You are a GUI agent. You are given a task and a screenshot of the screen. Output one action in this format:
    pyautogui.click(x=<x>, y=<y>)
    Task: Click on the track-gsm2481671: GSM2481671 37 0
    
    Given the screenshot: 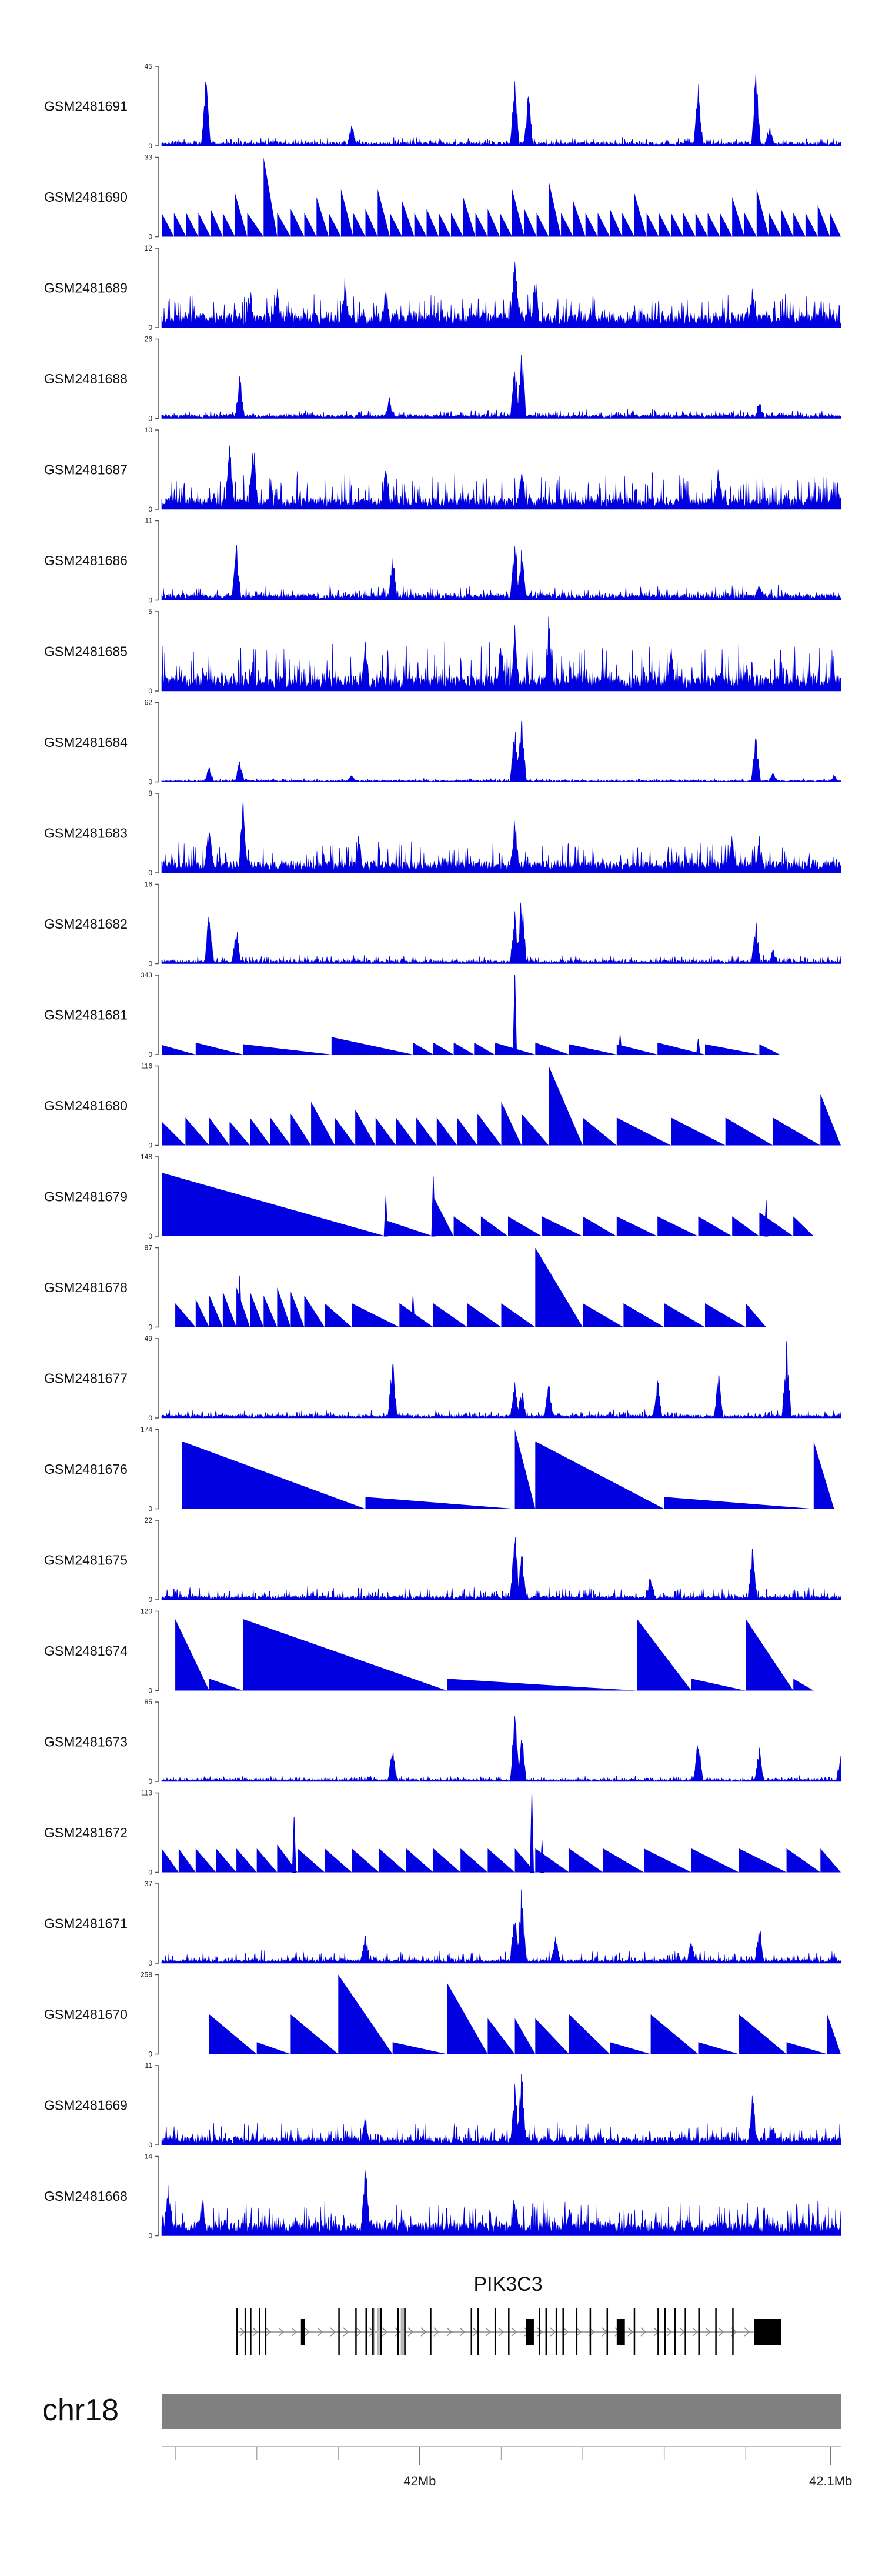 What is the action you would take?
    pyautogui.click(x=442, y=1923)
    